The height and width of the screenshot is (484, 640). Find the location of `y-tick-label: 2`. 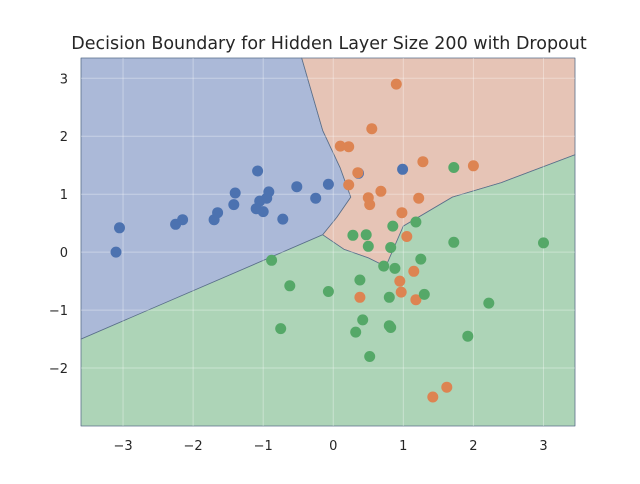

y-tick-label: 2 is located at coordinates (64, 137).